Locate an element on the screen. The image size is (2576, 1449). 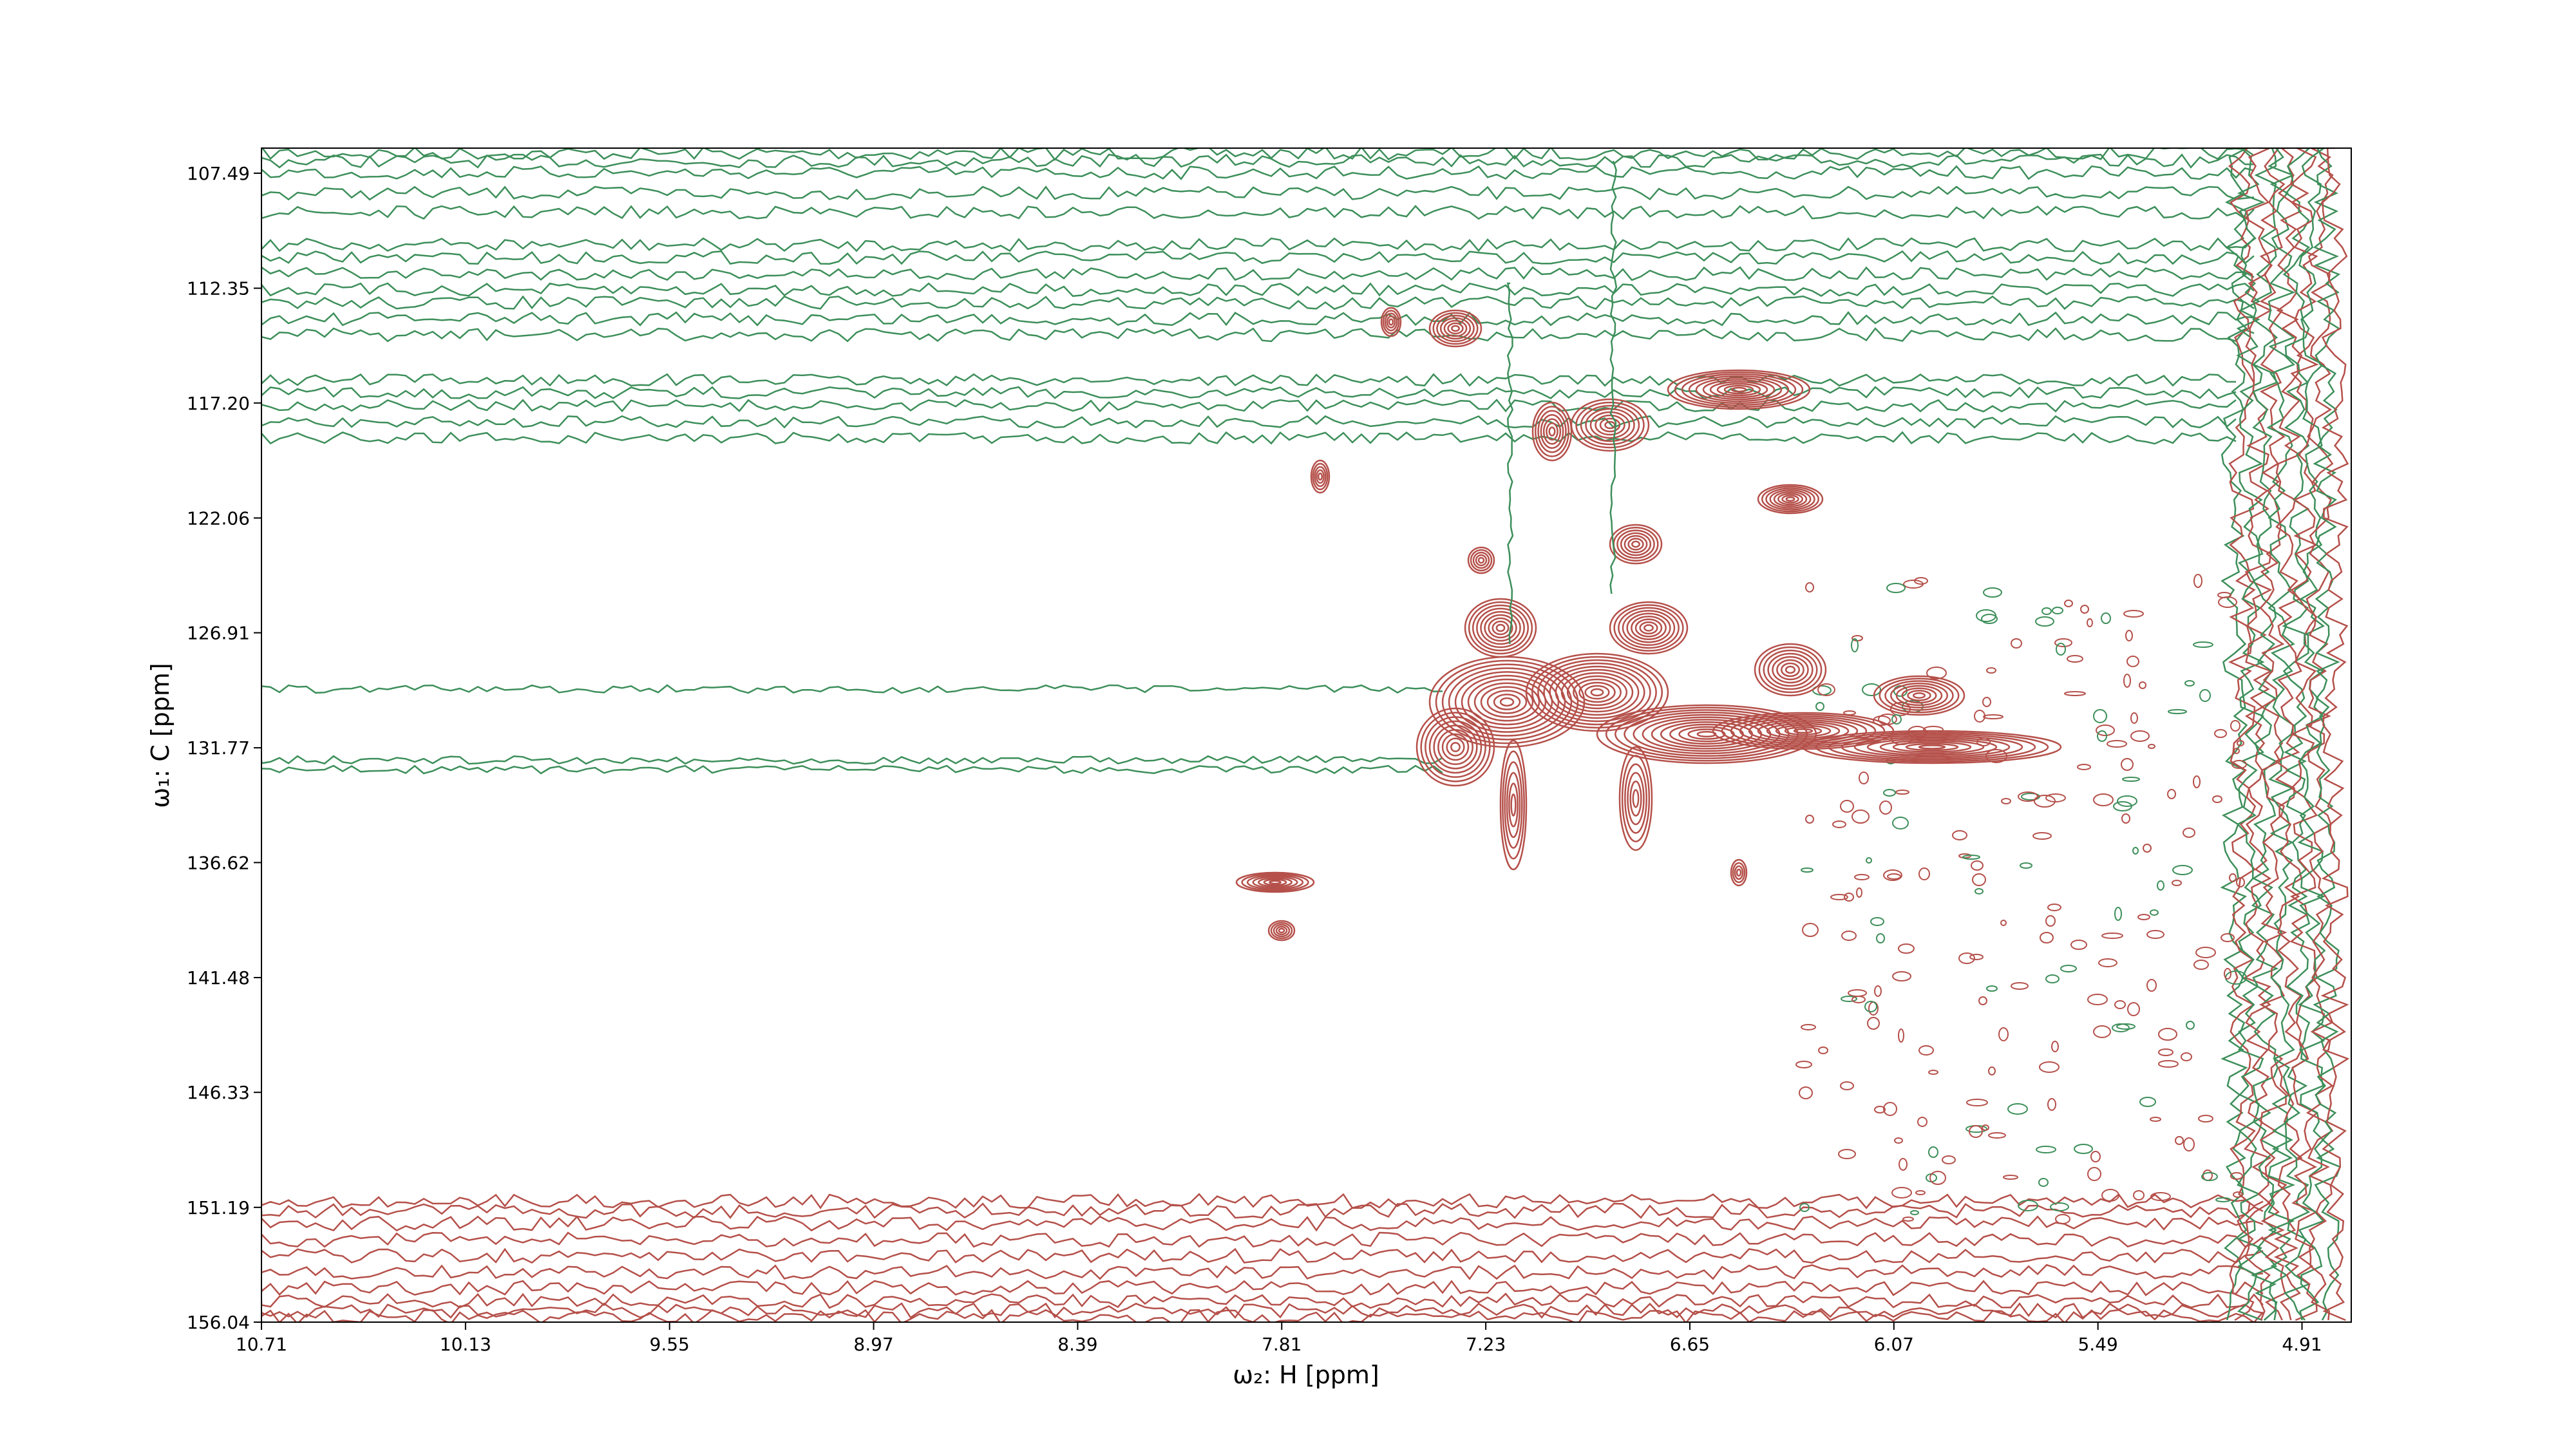
y-tick-label: 131.77 is located at coordinates (218, 748).